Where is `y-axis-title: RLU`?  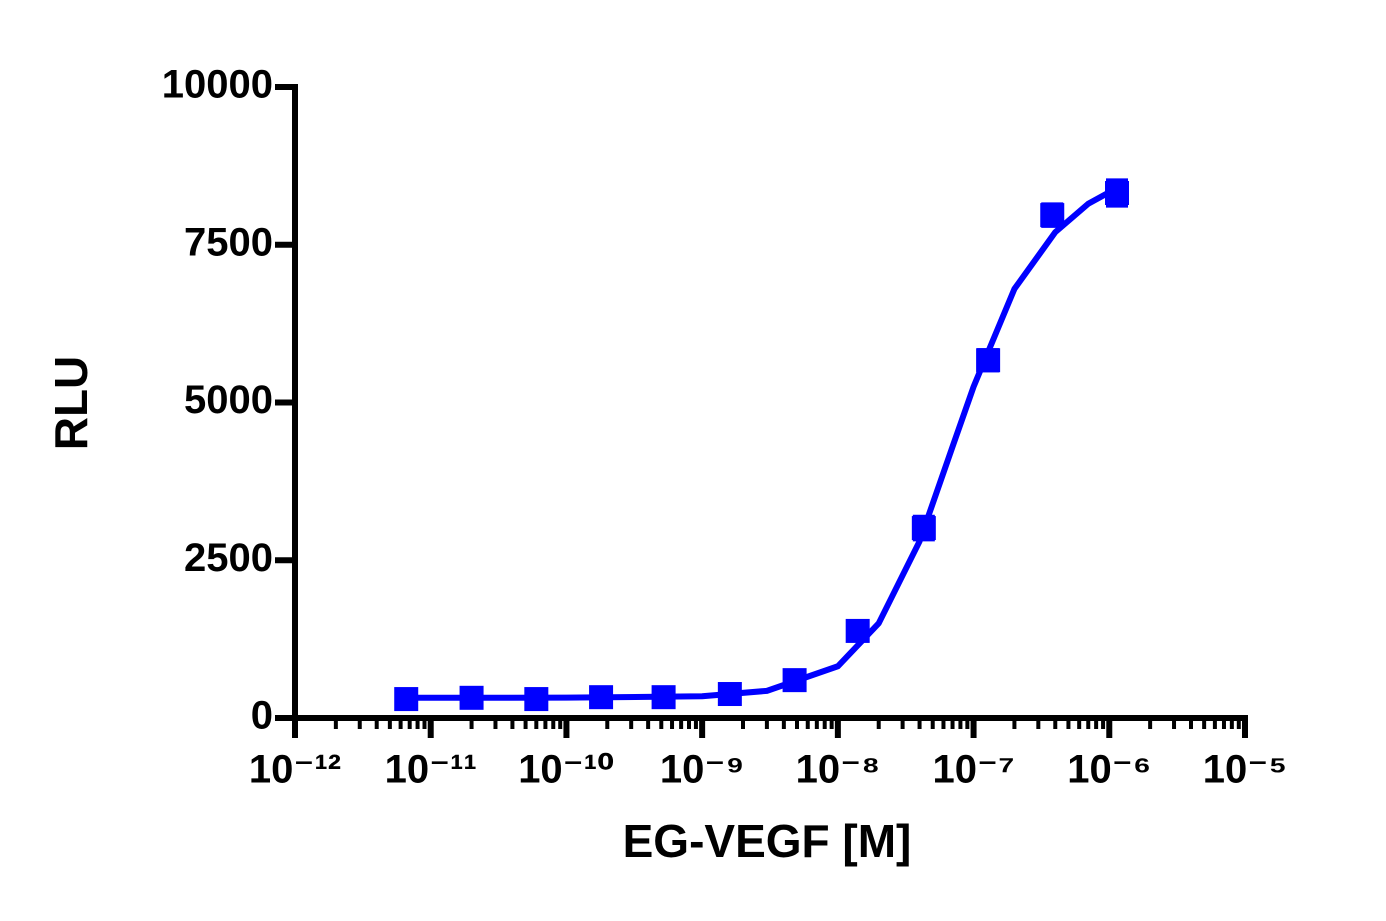 y-axis-title: RLU is located at coordinates (71, 403).